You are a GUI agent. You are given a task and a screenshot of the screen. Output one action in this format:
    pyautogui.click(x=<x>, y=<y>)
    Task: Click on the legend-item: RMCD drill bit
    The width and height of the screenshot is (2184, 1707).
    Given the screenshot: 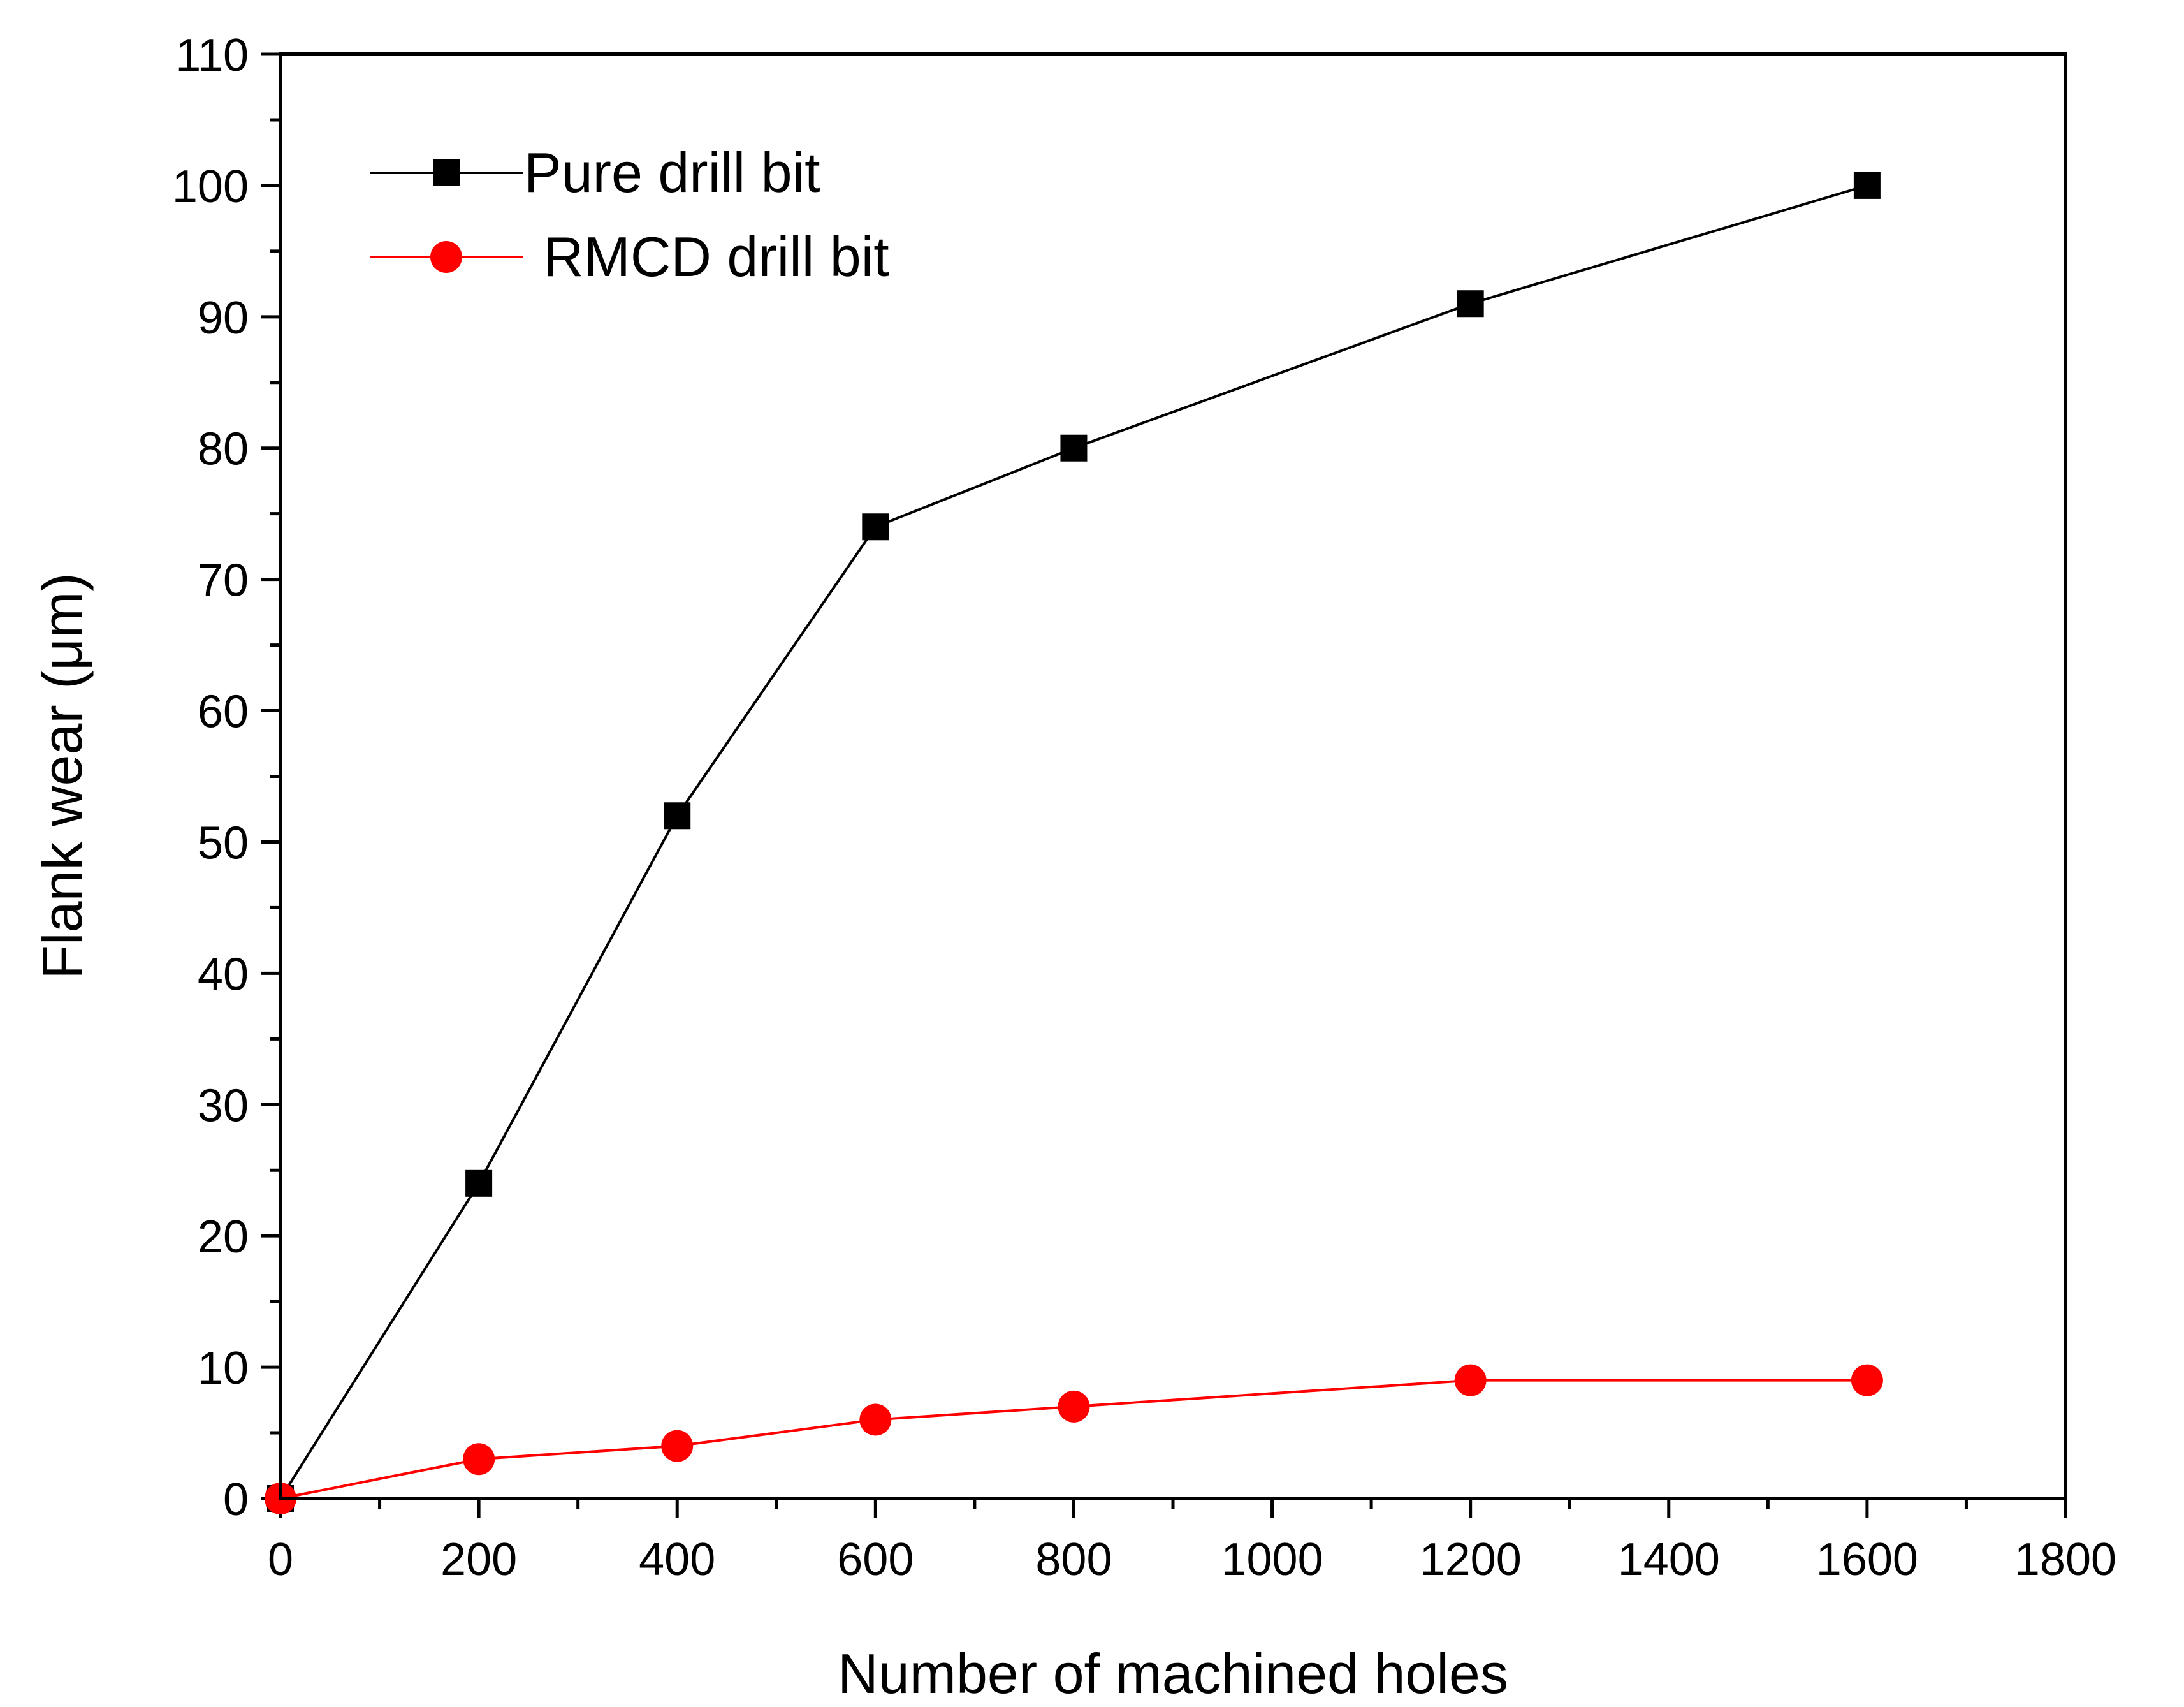 What is the action you would take?
    pyautogui.click(x=629, y=256)
    